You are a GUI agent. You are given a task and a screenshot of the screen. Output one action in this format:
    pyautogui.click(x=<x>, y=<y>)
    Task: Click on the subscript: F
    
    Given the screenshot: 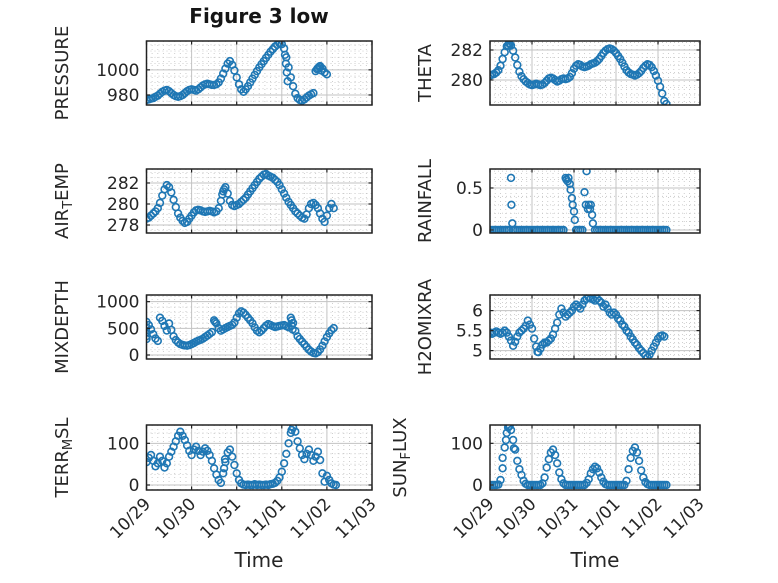 What is the action you would take?
    pyautogui.click(x=406, y=455)
    